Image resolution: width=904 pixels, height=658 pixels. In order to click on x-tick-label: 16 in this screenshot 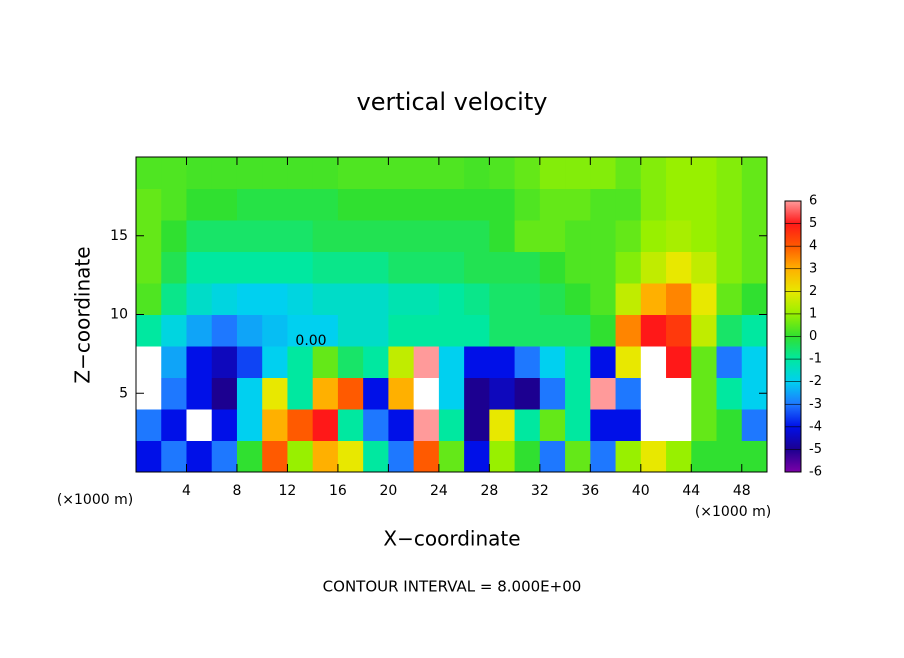, I will do `click(338, 491)`.